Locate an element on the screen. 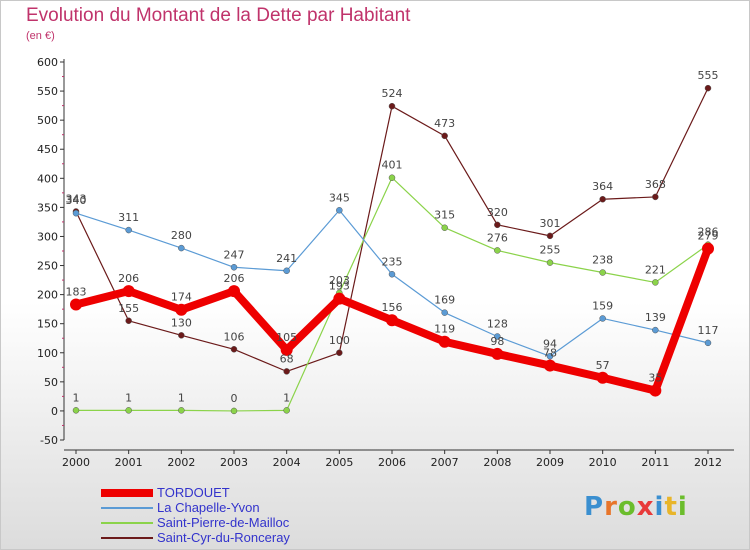 The height and width of the screenshot is (550, 750). data-label: 78 is located at coordinates (550, 353).